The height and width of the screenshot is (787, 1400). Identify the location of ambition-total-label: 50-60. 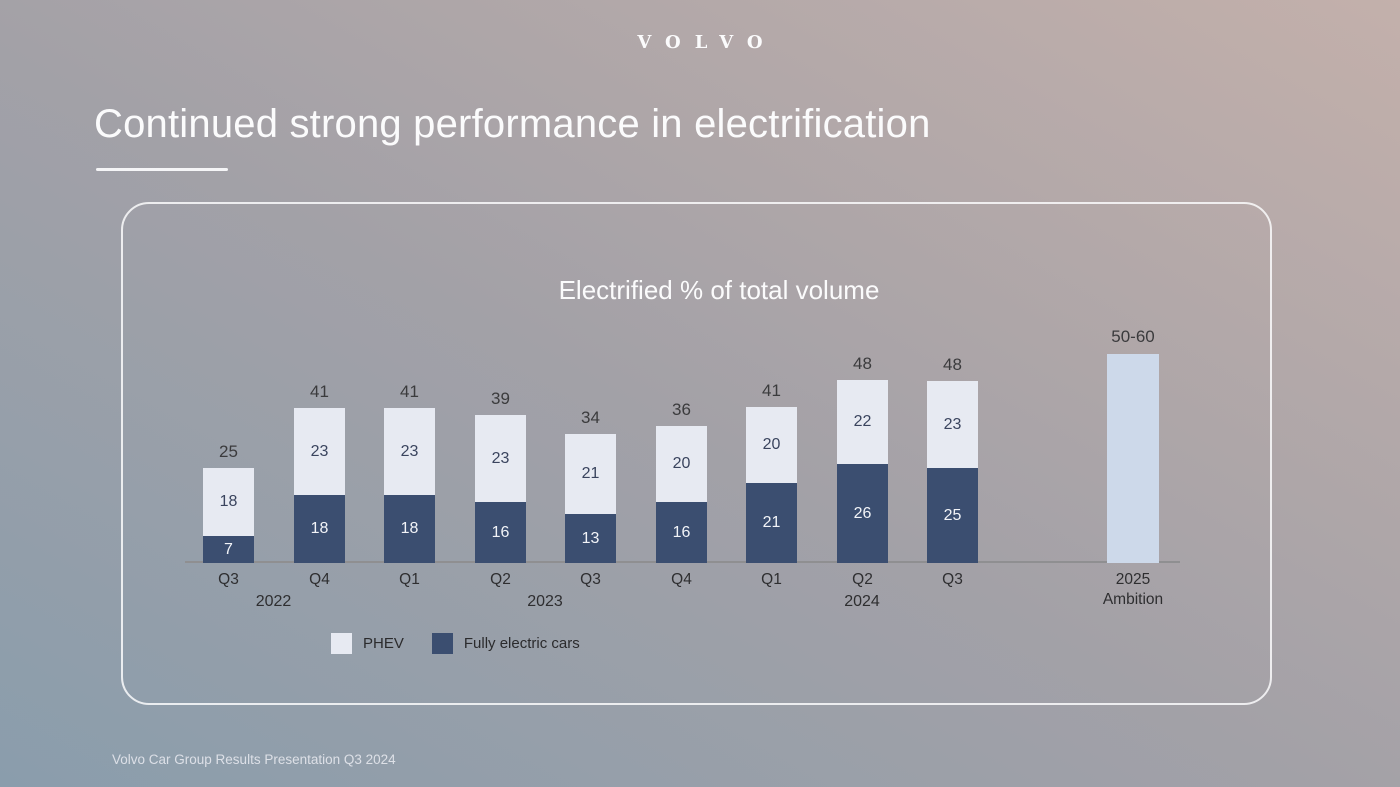
(1133, 336).